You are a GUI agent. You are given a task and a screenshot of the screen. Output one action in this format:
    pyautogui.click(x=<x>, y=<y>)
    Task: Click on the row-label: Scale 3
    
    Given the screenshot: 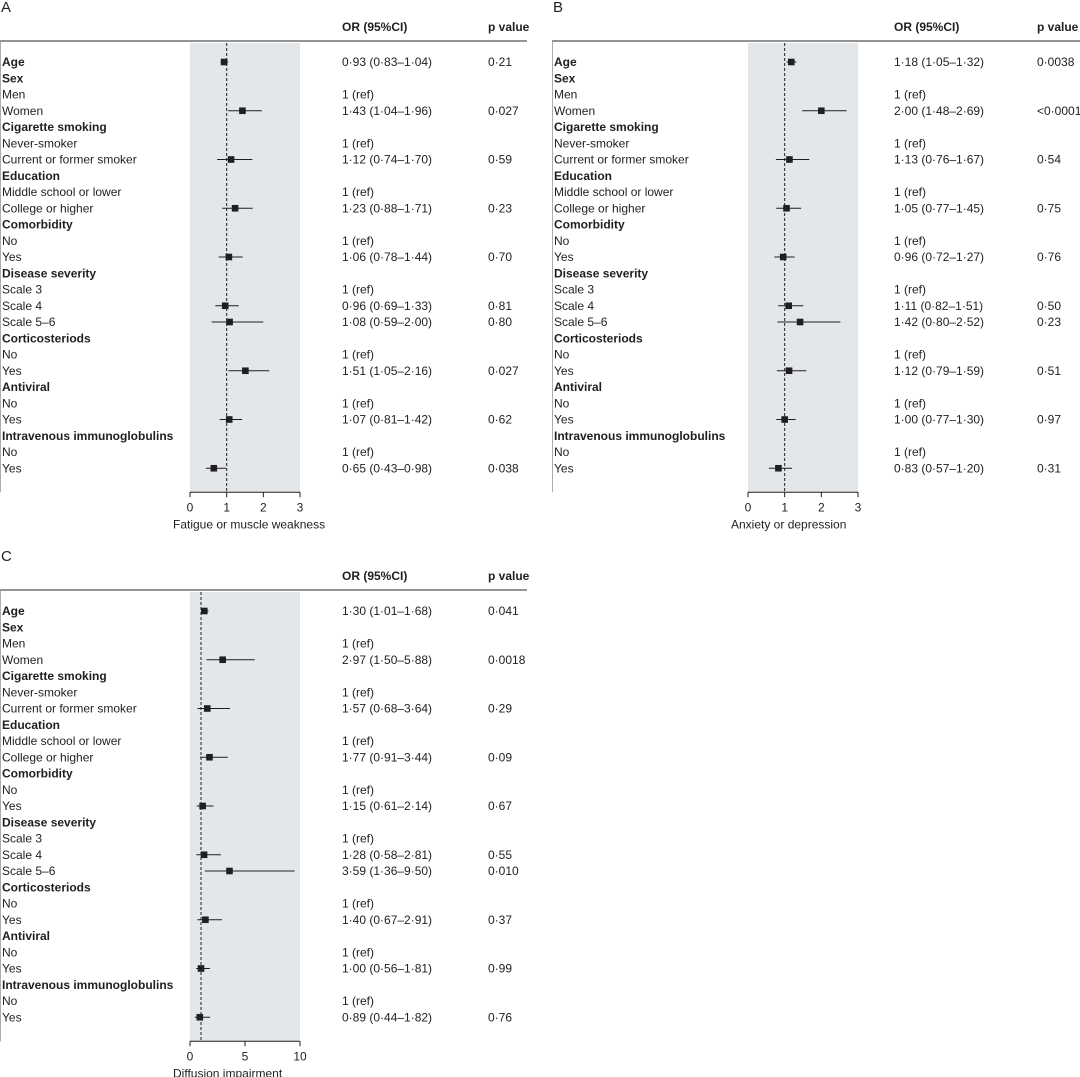 What is the action you would take?
    pyautogui.click(x=22, y=290)
    